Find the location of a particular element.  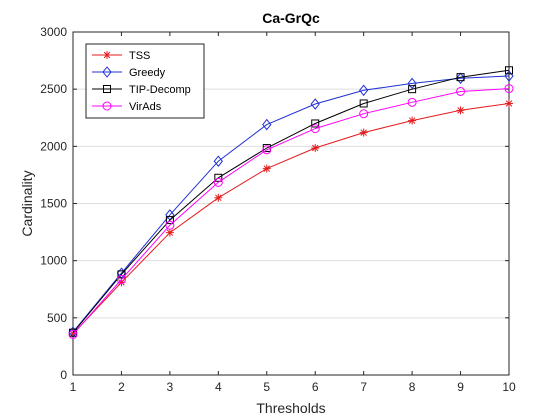

y-tick-label: 1500 is located at coordinates (53, 204).